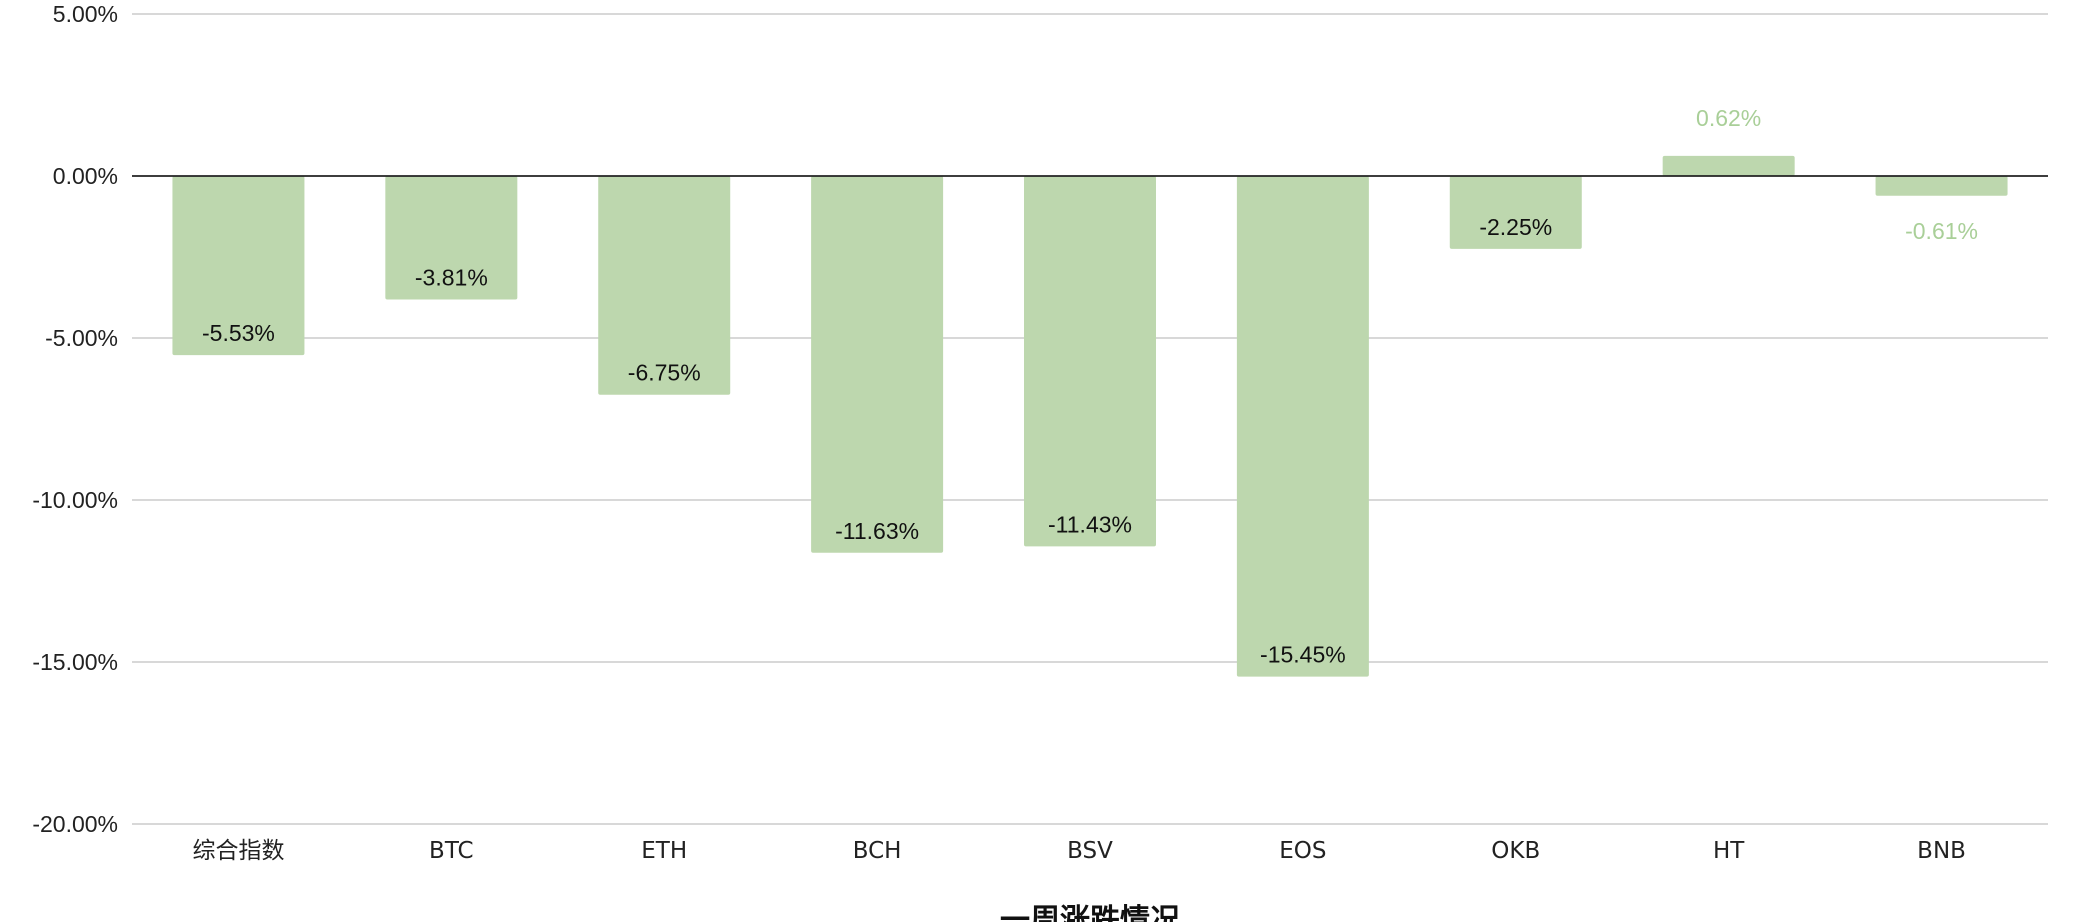 This screenshot has height=922, width=2082. I want to click on y-tick-label: -15.00%, so click(75, 662).